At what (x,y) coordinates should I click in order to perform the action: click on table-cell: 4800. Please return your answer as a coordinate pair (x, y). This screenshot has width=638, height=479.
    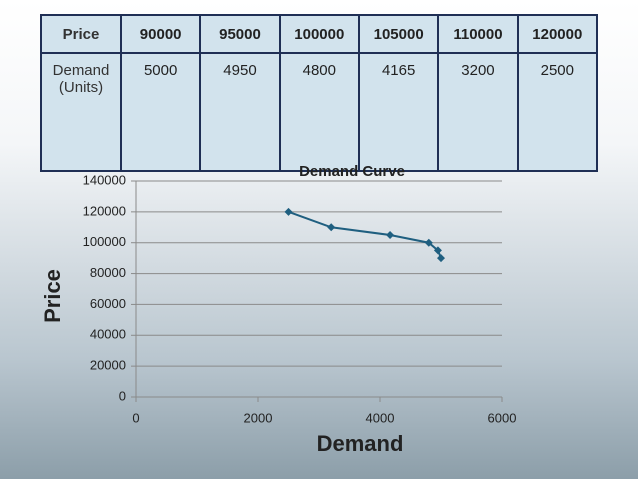
    Looking at the image, I should click on (319, 112).